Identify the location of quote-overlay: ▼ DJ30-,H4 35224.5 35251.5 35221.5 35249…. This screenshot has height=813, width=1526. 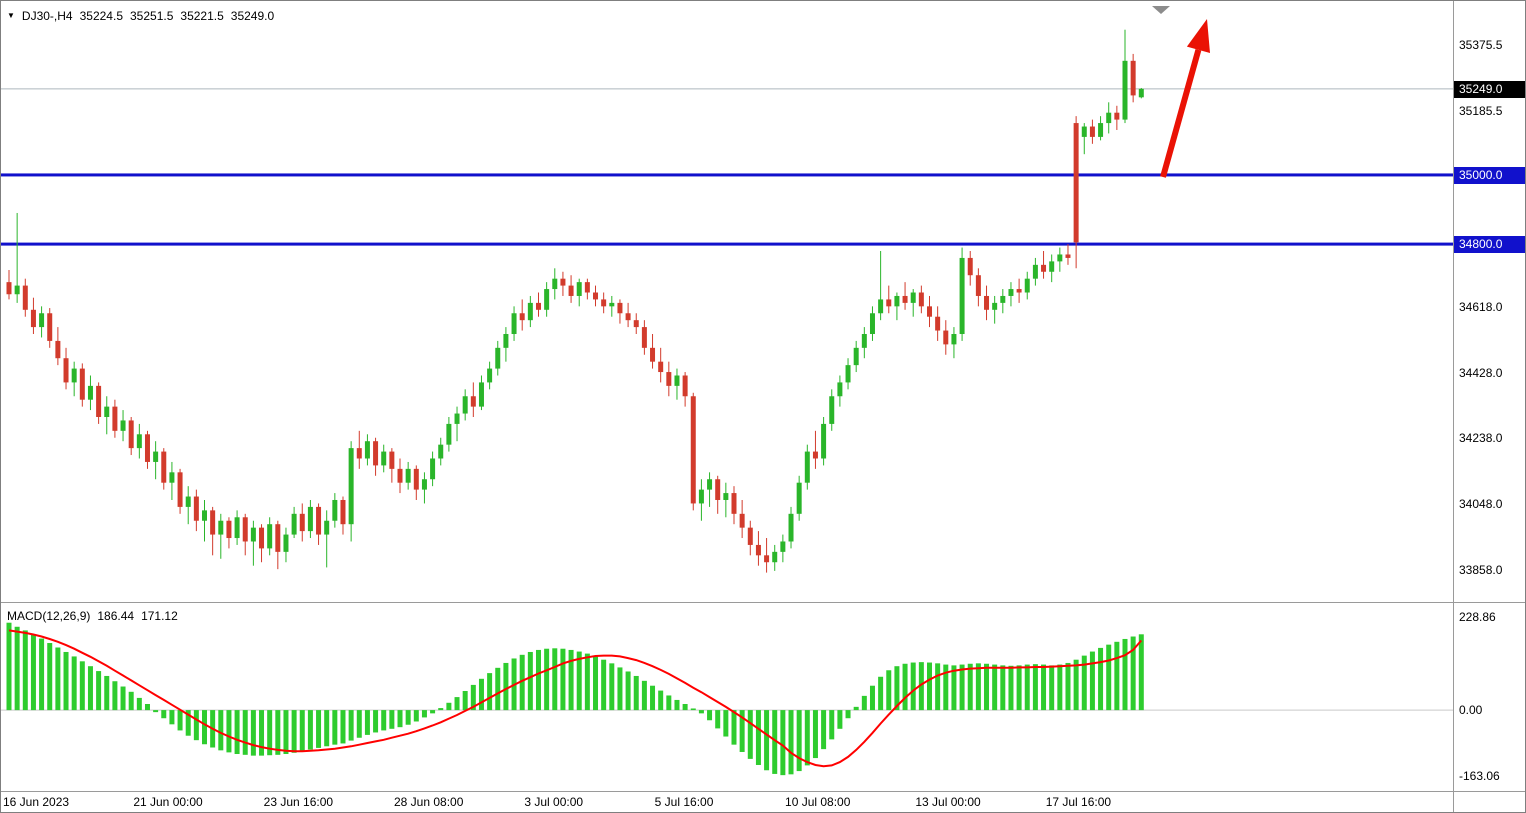
(140, 16).